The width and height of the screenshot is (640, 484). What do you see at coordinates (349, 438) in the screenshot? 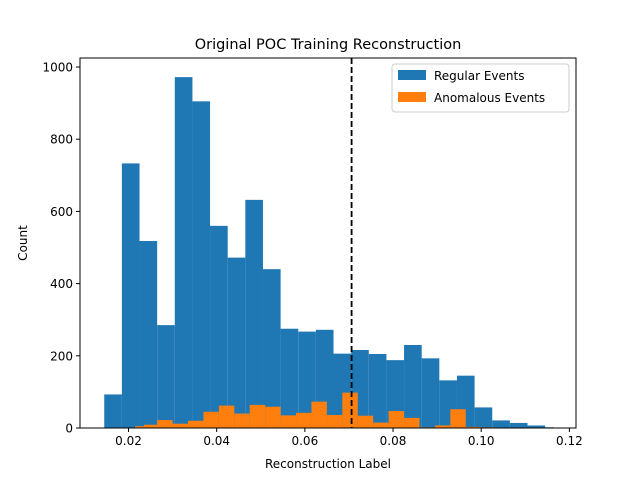
I see `x-axis-ticks: 0.02 0.04 0.06 0.08 0.10 0.12` at bounding box center [349, 438].